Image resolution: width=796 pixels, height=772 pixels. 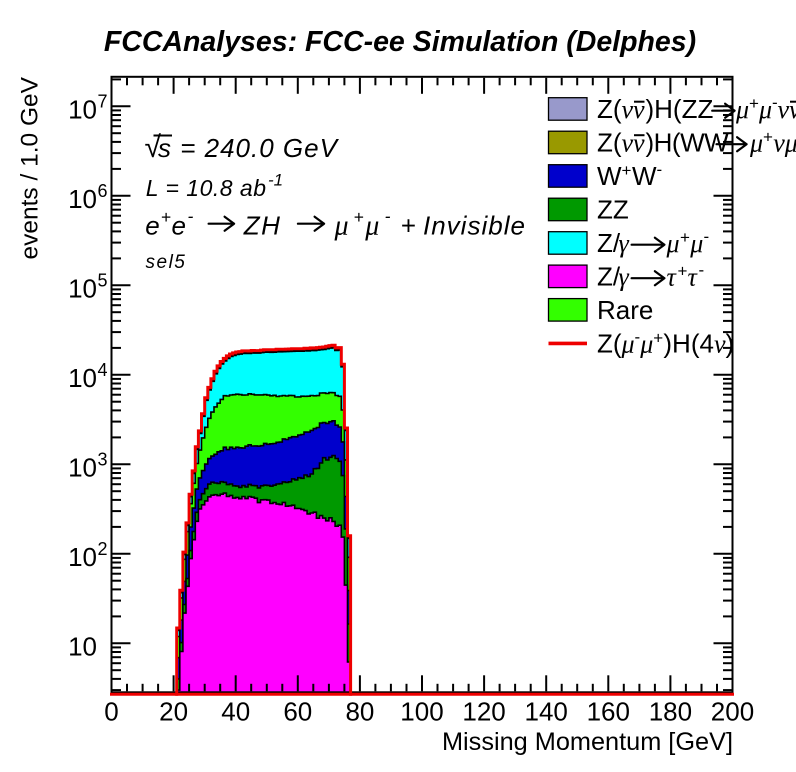 I want to click on svg-text: 20, so click(x=173, y=712).